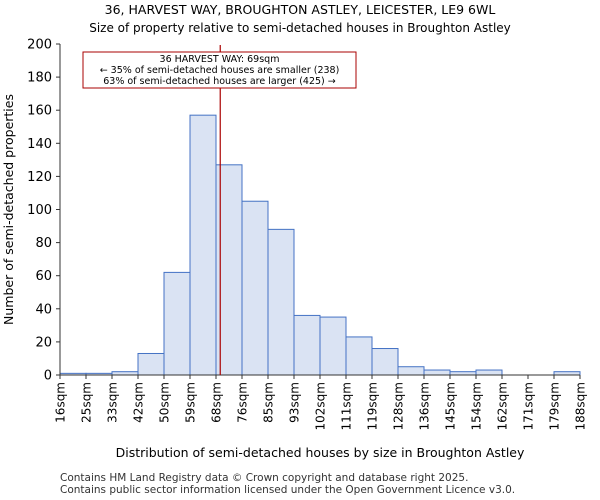 The width and height of the screenshot is (600, 500). What do you see at coordinates (39, 45) in the screenshot?
I see `y-tick-label: 200` at bounding box center [39, 45].